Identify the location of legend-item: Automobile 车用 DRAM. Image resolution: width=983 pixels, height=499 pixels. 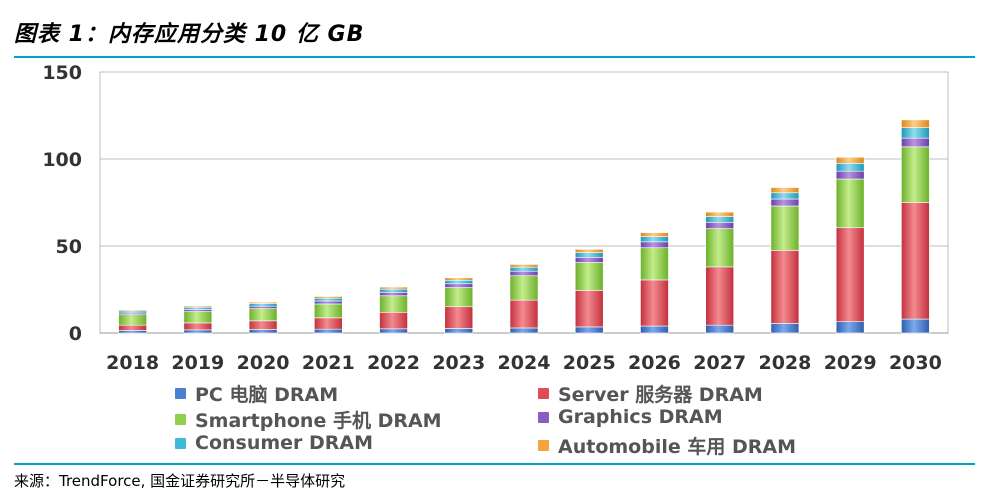
(667, 445).